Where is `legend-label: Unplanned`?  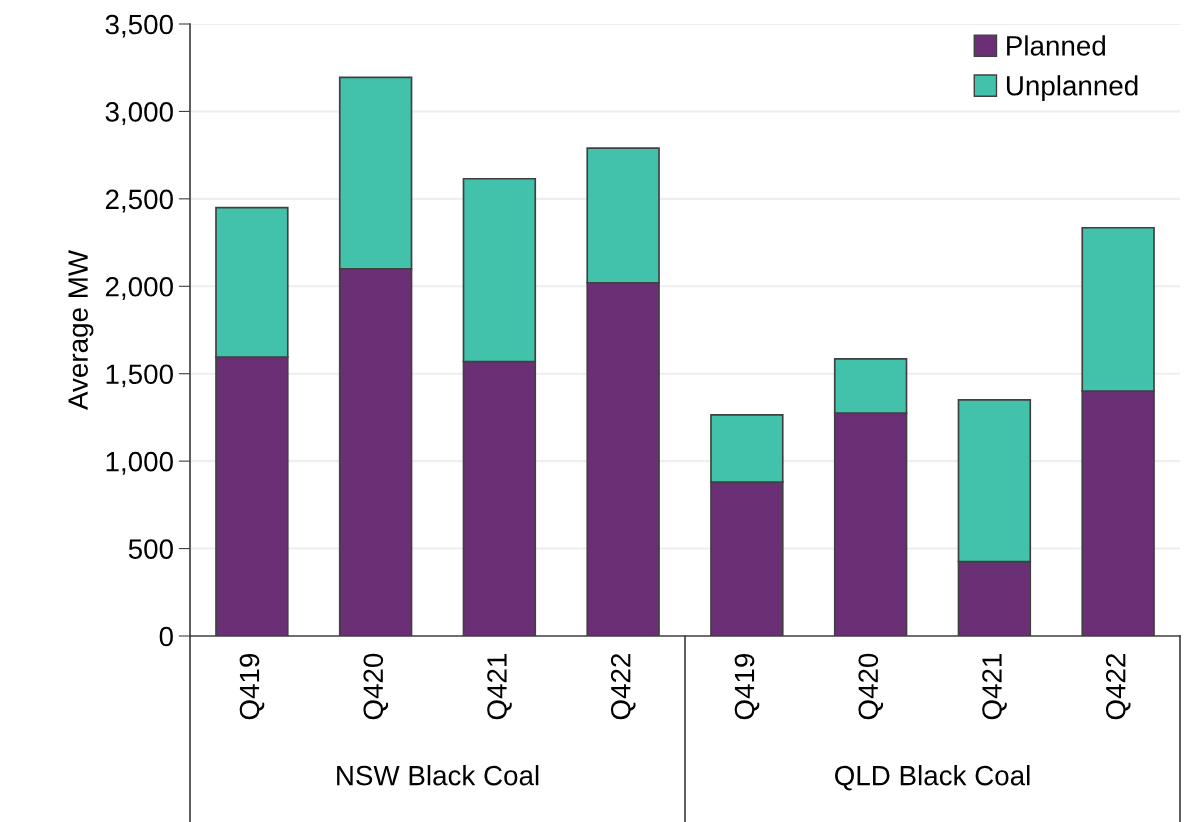 legend-label: Unplanned is located at coordinates (1072, 88).